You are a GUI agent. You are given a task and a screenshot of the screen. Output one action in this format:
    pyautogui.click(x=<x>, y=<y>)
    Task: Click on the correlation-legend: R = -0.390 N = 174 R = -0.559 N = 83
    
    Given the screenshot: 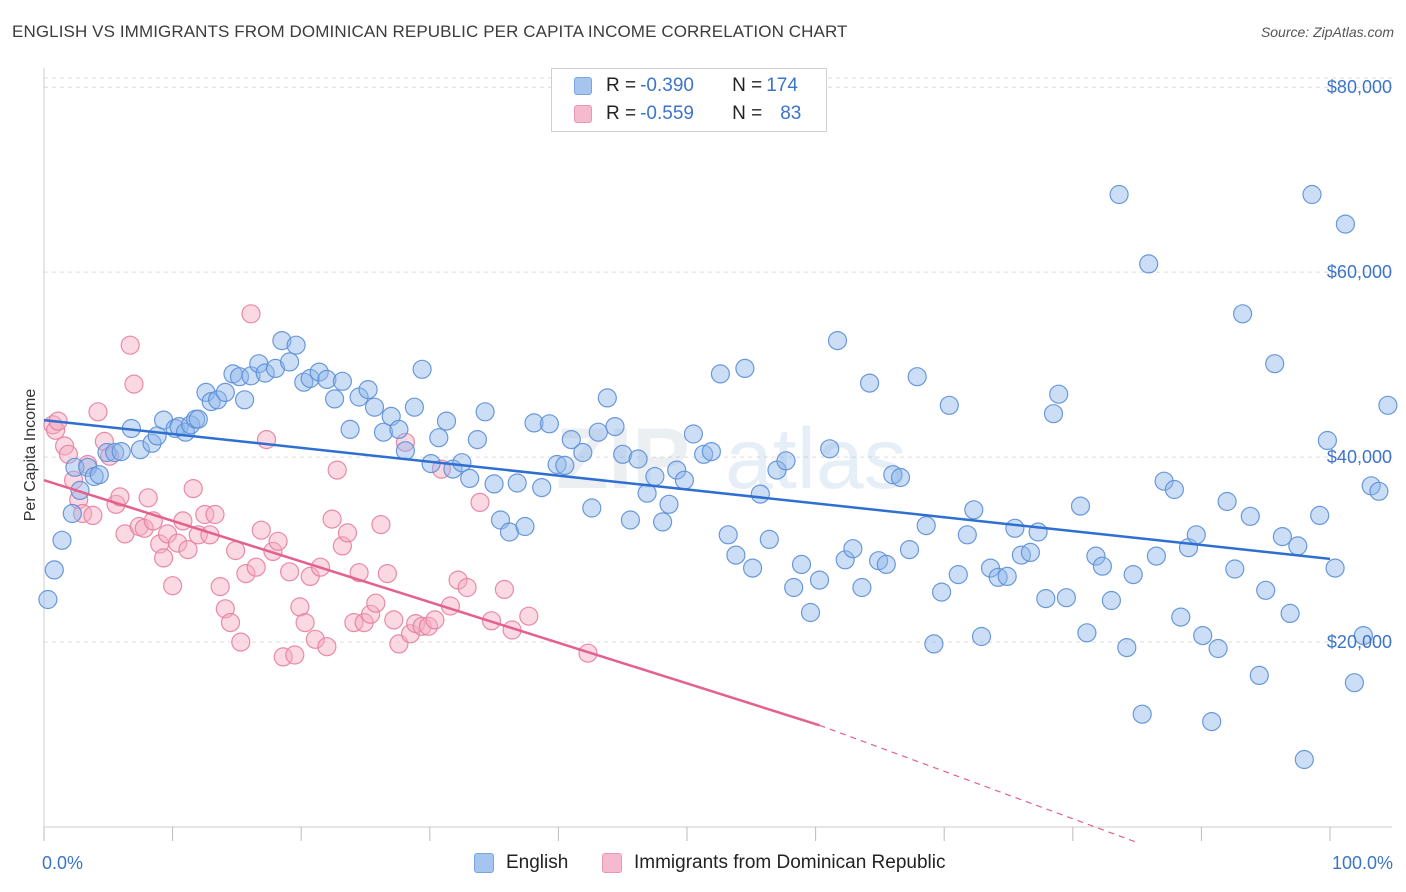 What is the action you would take?
    pyautogui.click(x=689, y=100)
    